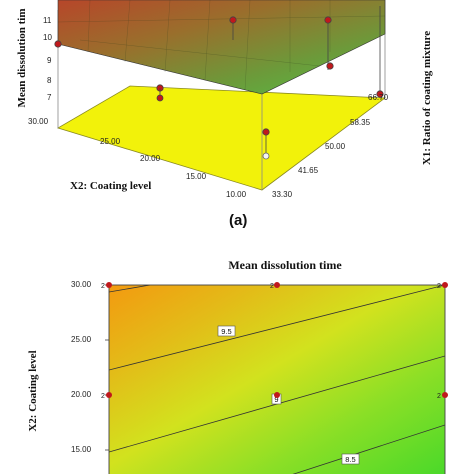 This screenshot has height=474, width=474. What do you see at coordinates (360, 122) in the screenshot?
I see `y-tick: 58.35` at bounding box center [360, 122].